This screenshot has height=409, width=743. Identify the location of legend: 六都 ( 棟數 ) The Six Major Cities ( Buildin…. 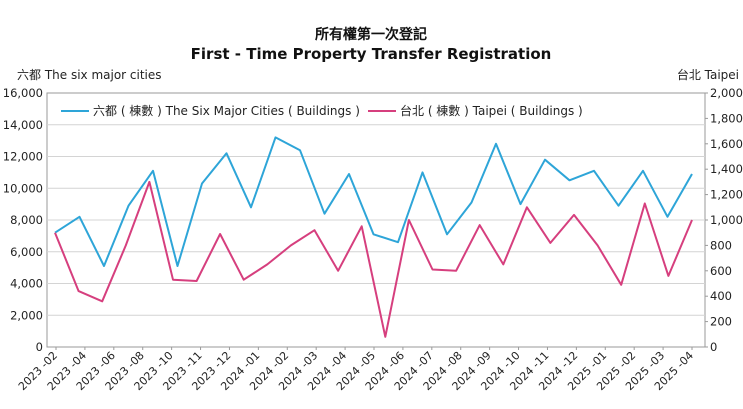
(322, 110).